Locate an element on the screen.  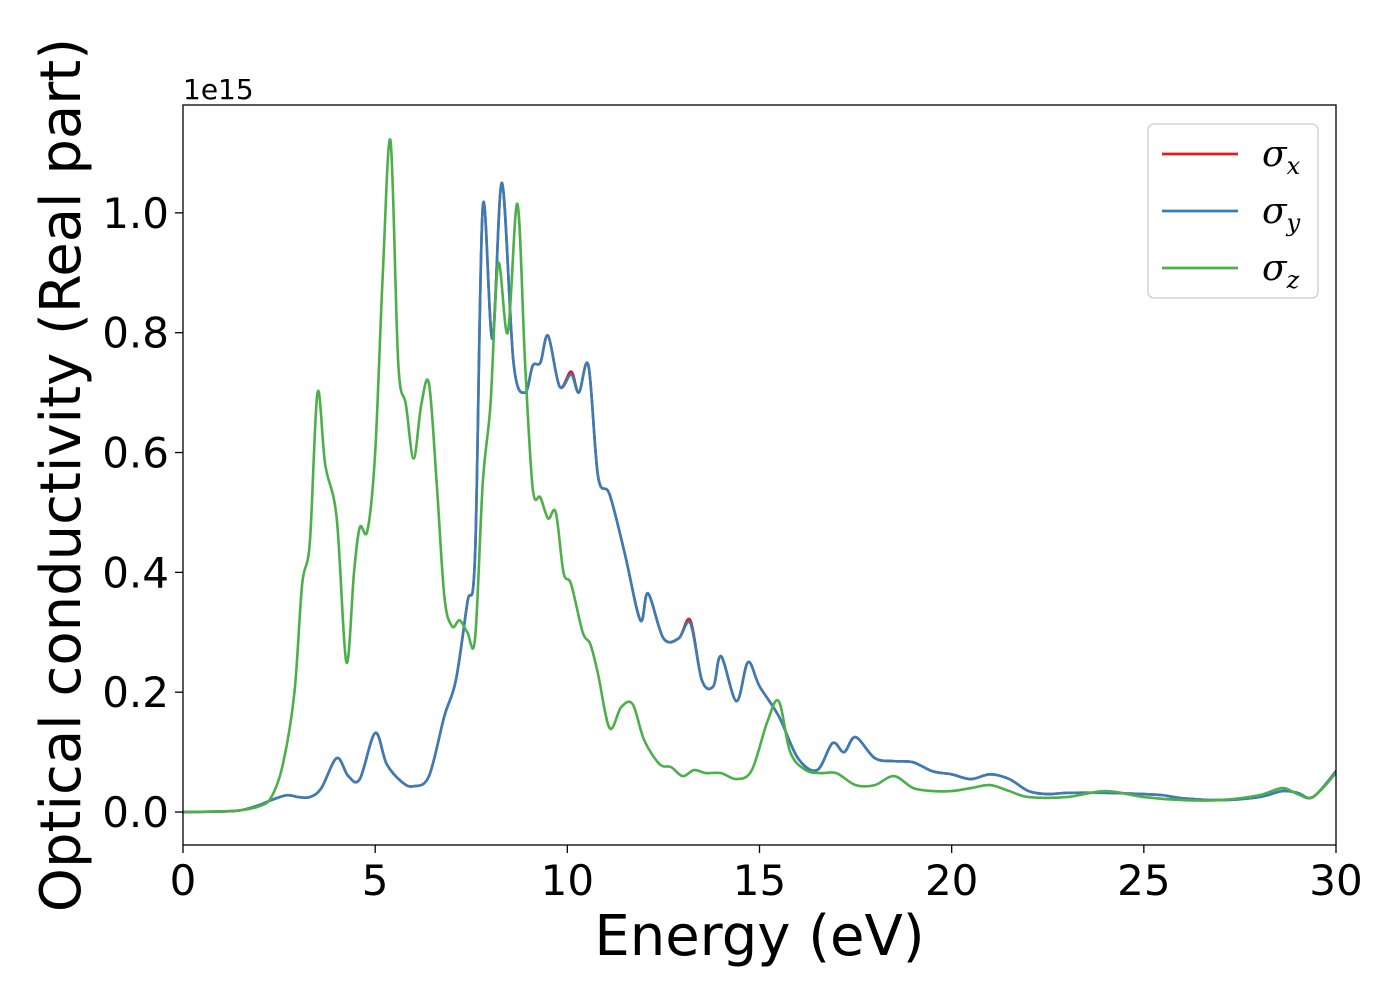
y-axis-label: Optical conductivity (Real part) is located at coordinates (61, 475).